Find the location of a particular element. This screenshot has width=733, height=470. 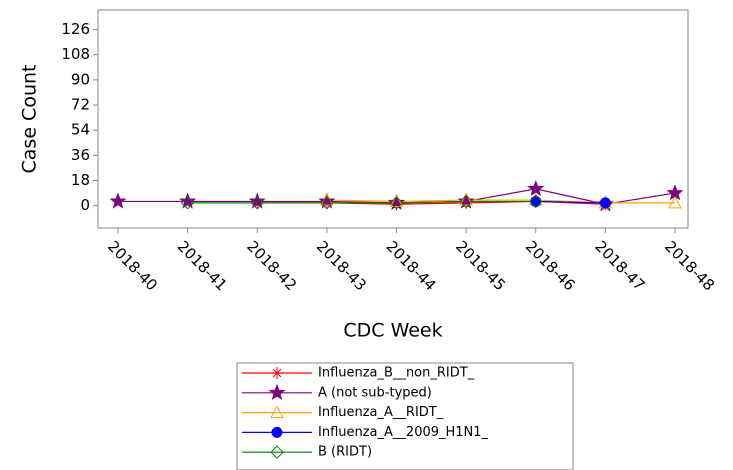

y-tick-label: 72 is located at coordinates (80, 105).